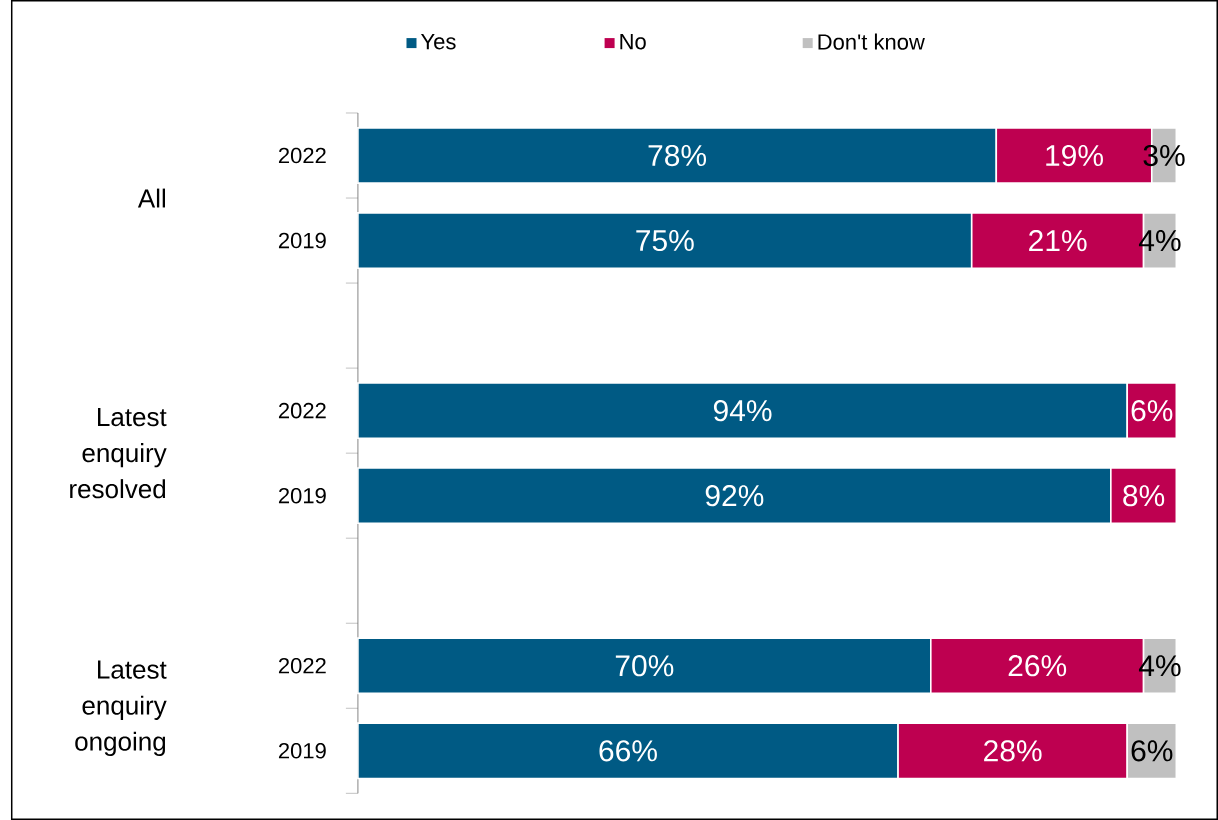 The width and height of the screenshot is (1218, 820). What do you see at coordinates (734, 496) in the screenshot?
I see `data-label: 92%` at bounding box center [734, 496].